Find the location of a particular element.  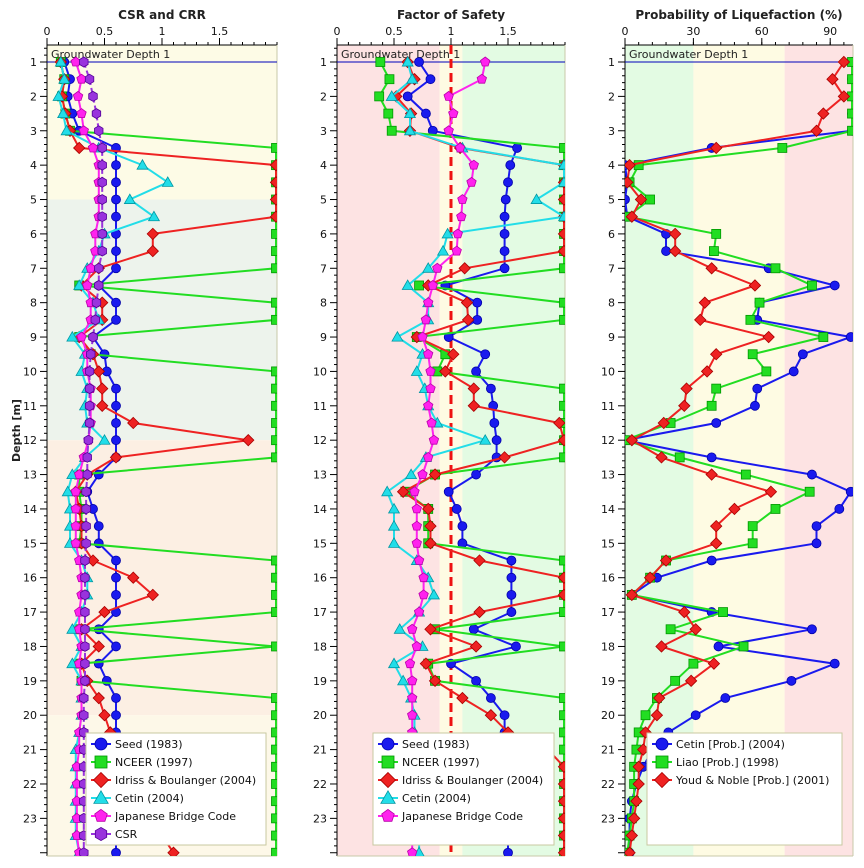

legend-item: Cetin [Prob.] (2004) is located at coordinates (718, 744).